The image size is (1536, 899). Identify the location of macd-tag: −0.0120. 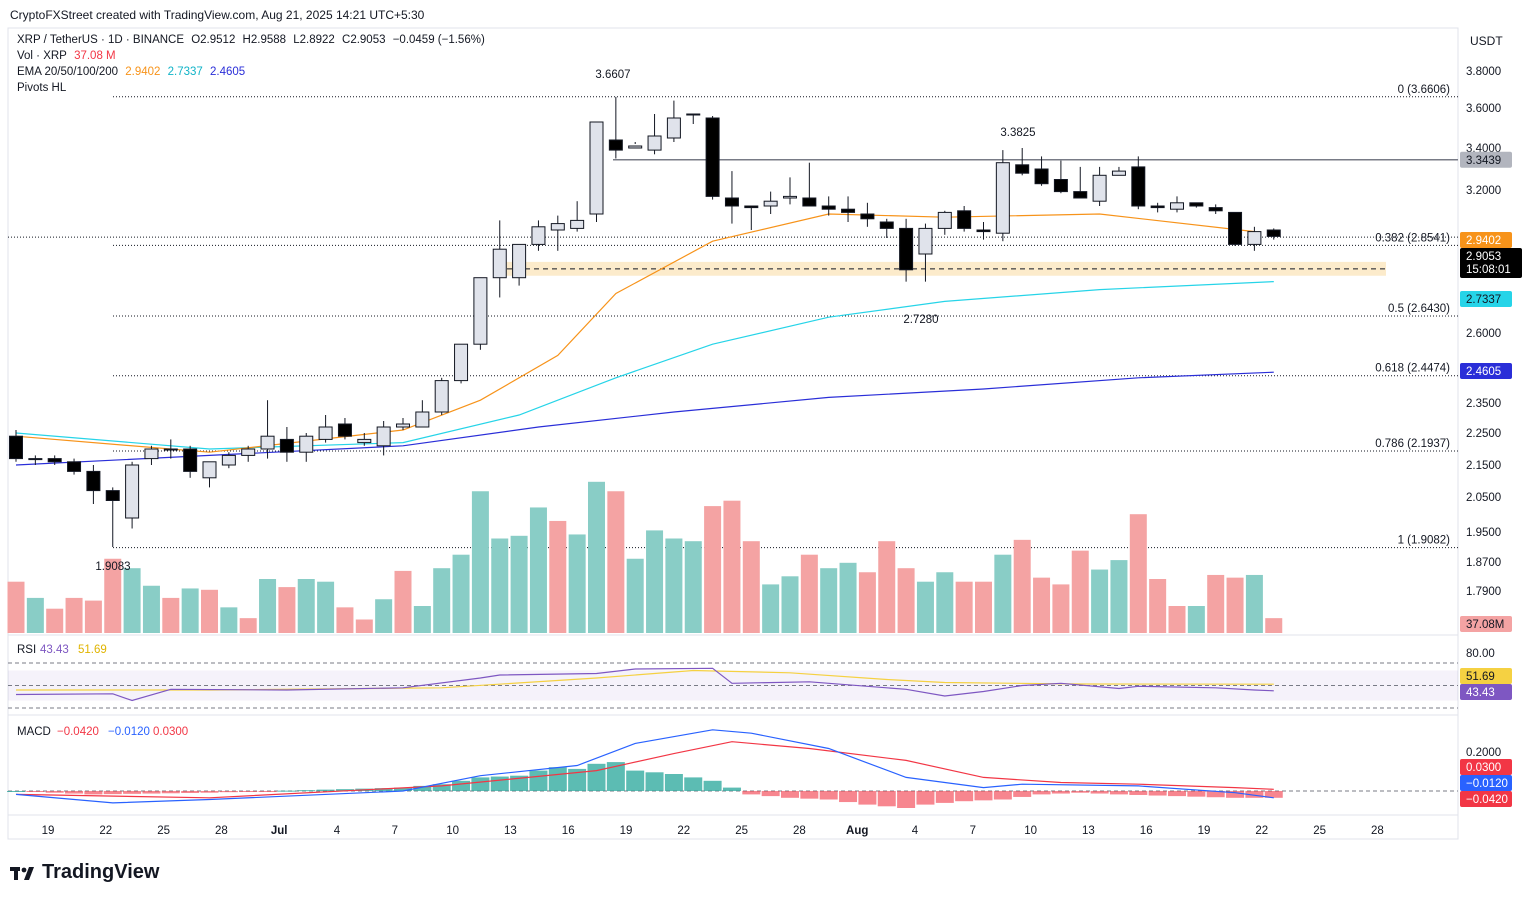
(1487, 784).